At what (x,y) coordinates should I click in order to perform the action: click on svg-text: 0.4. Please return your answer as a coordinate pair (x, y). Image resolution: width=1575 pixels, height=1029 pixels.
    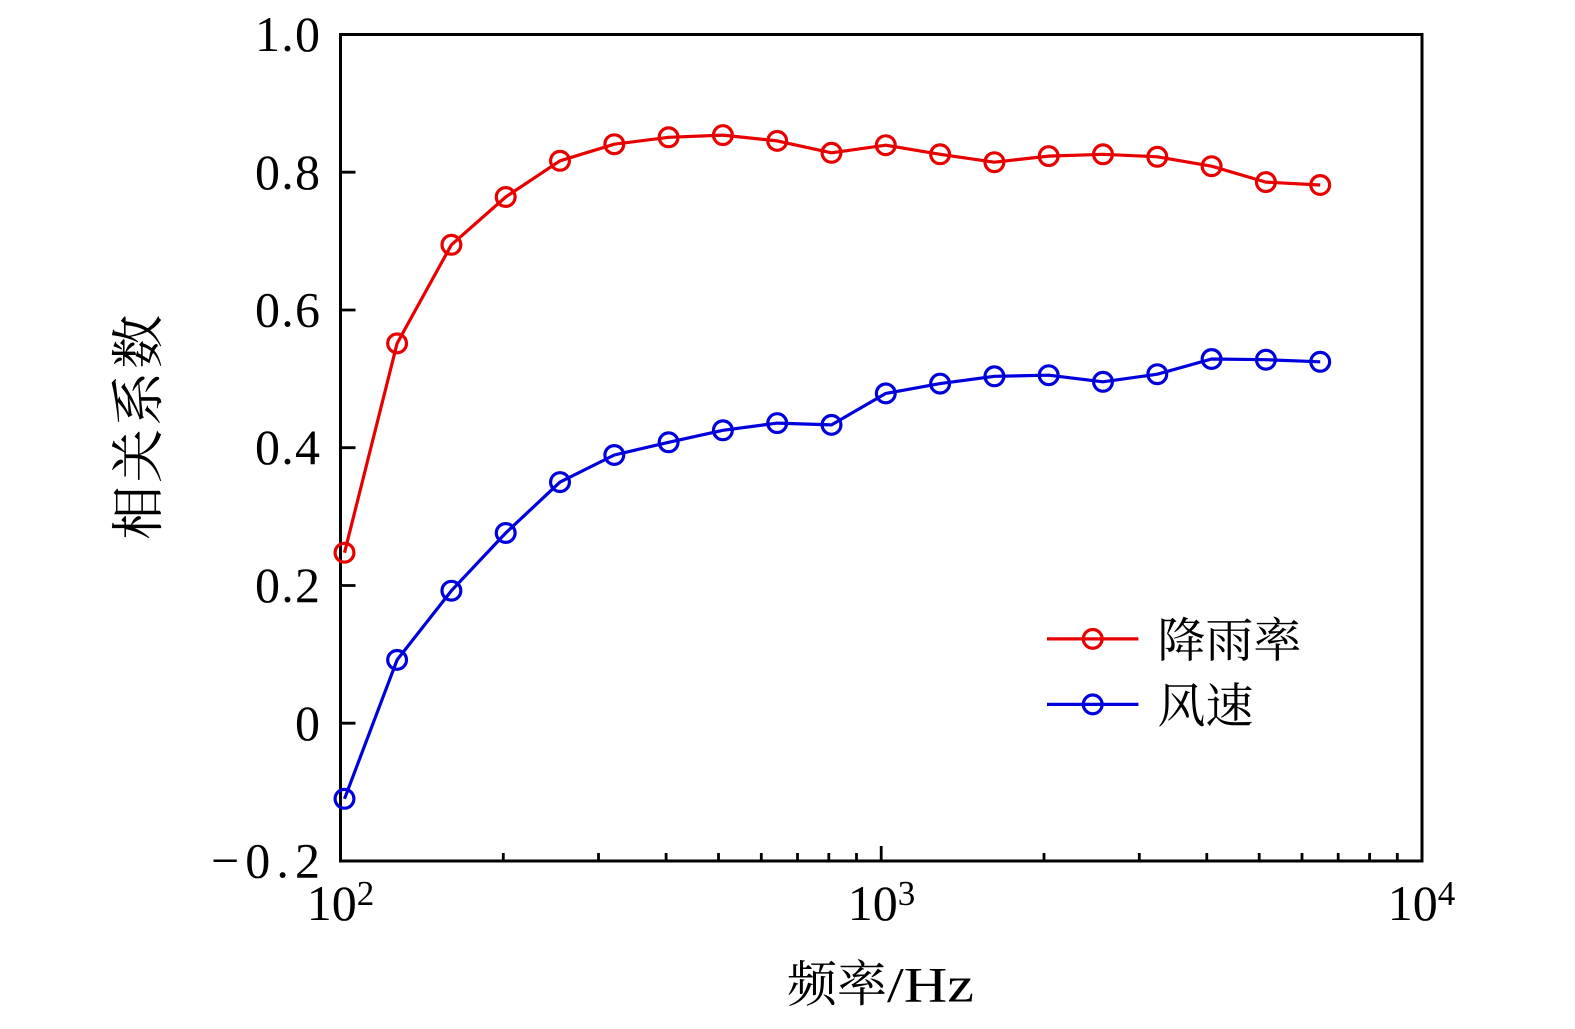
    Looking at the image, I should click on (287, 447).